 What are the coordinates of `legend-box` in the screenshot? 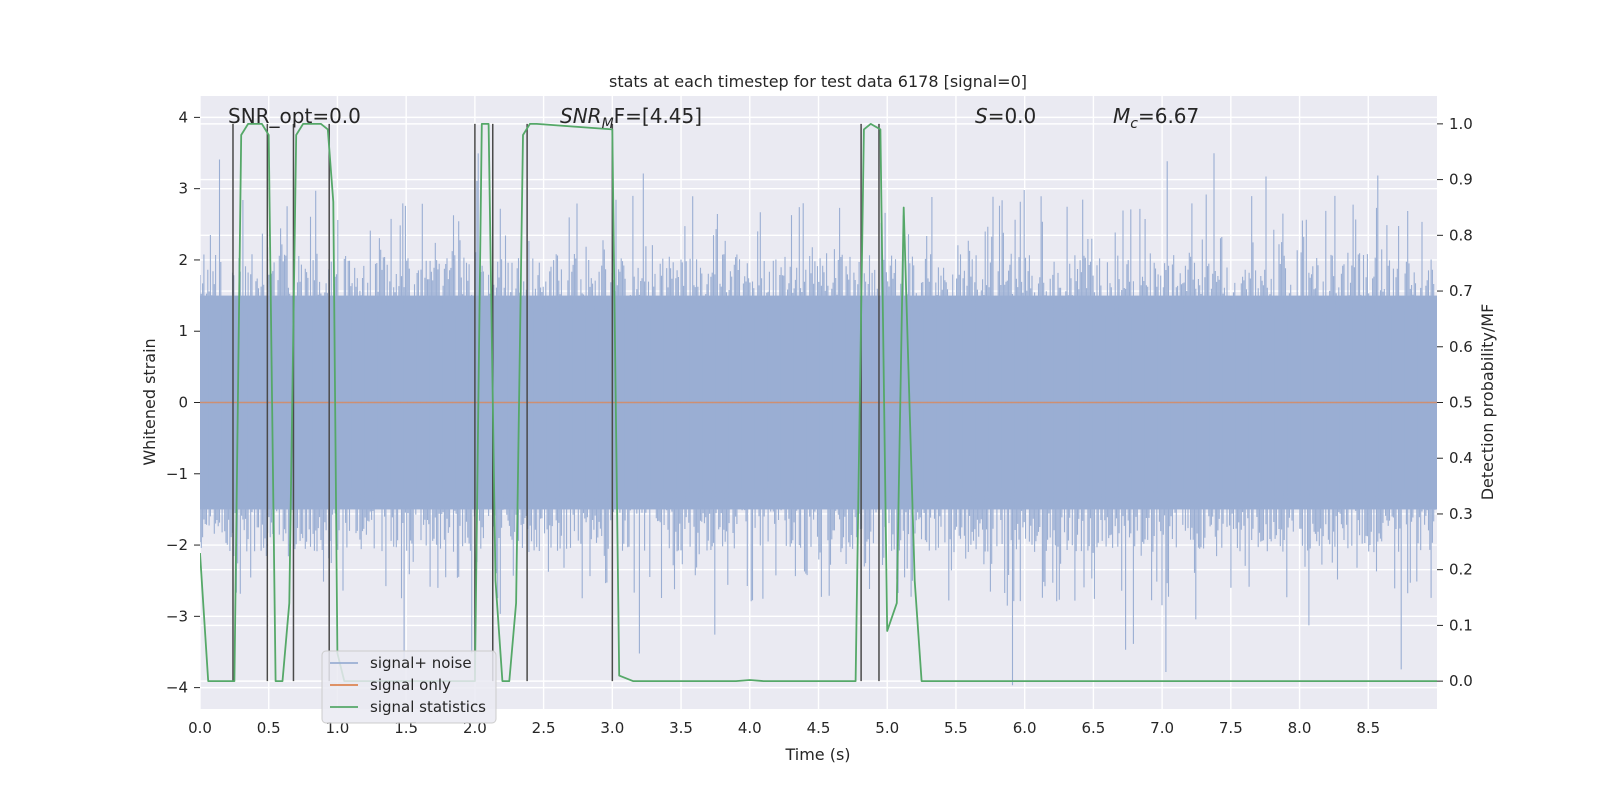 It's located at (409, 687).